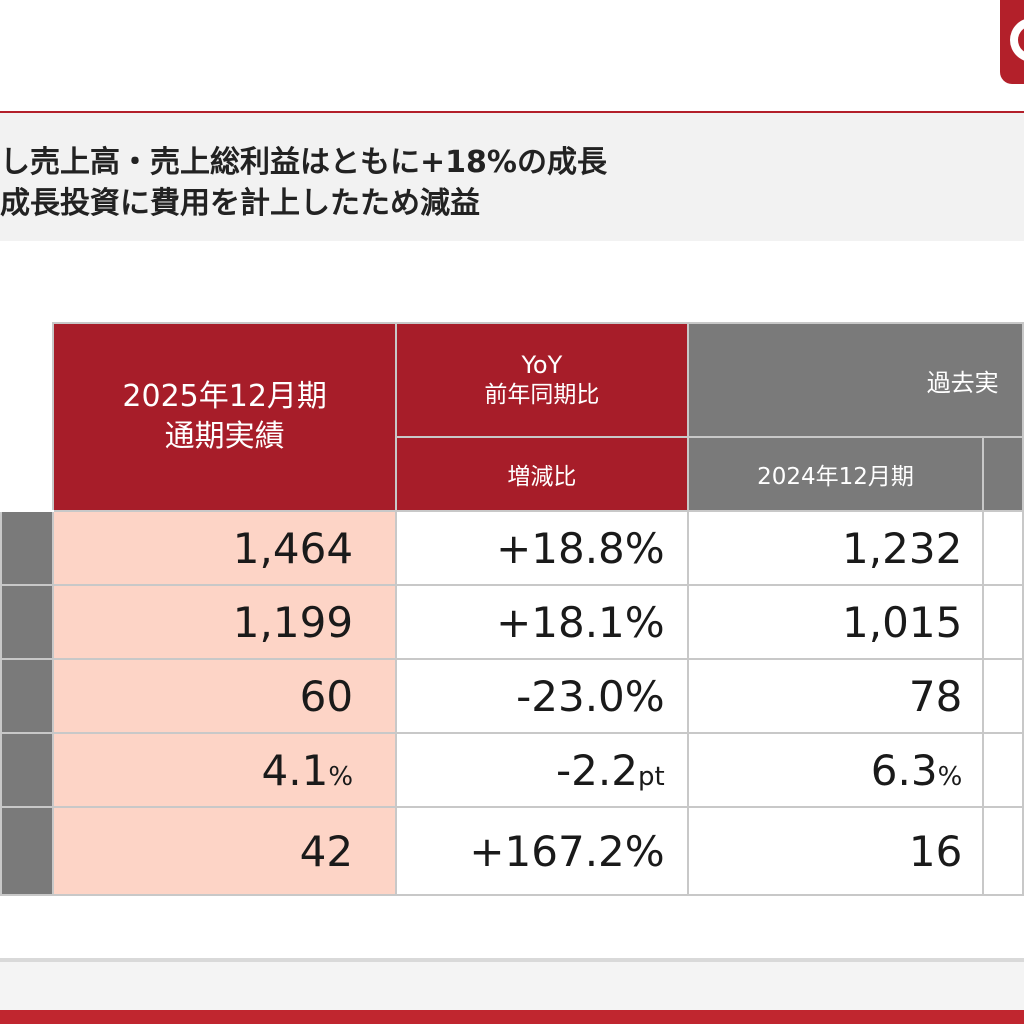  I want to click on footer-divider, so click(512, 960).